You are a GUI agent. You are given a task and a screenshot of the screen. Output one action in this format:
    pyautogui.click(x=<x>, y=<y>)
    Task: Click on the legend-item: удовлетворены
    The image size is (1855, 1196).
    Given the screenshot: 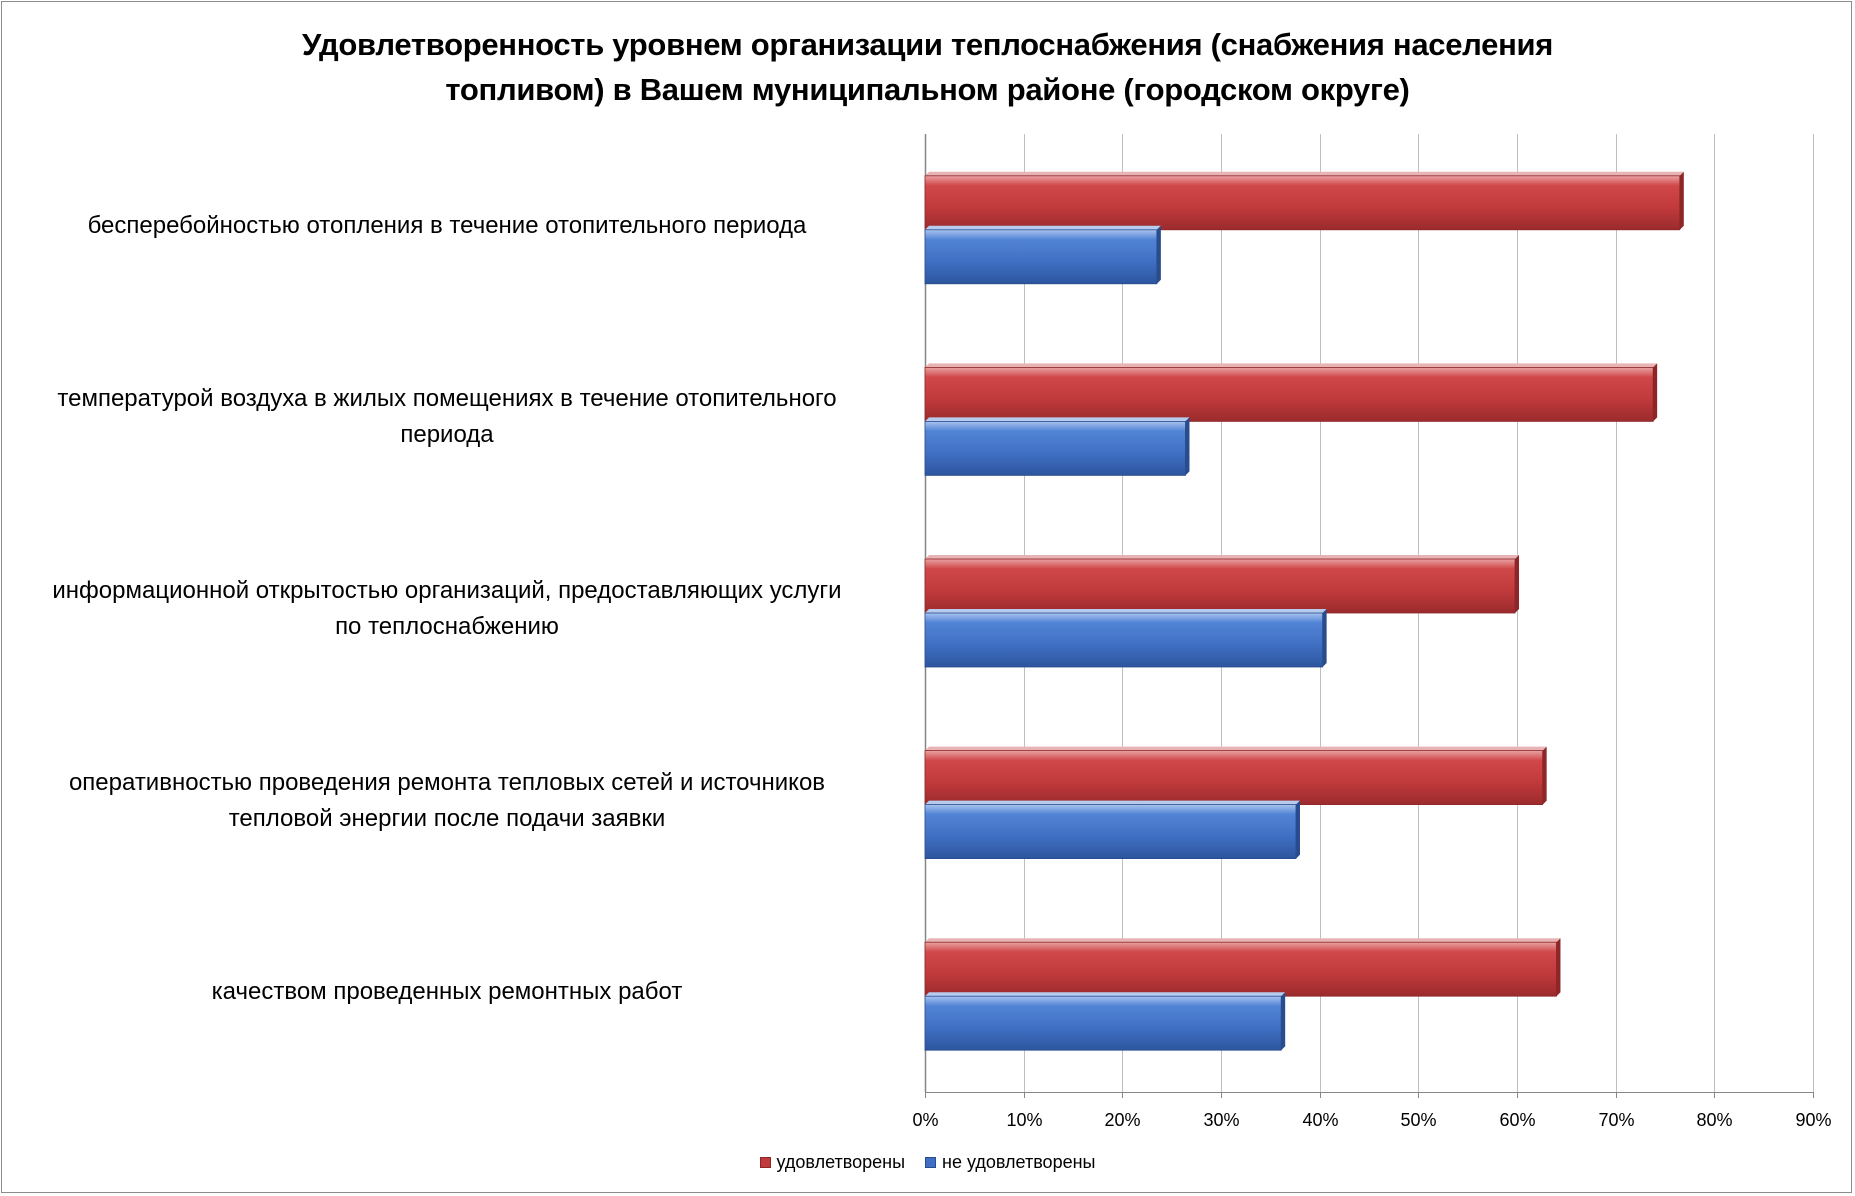 What is the action you would take?
    pyautogui.click(x=832, y=1162)
    